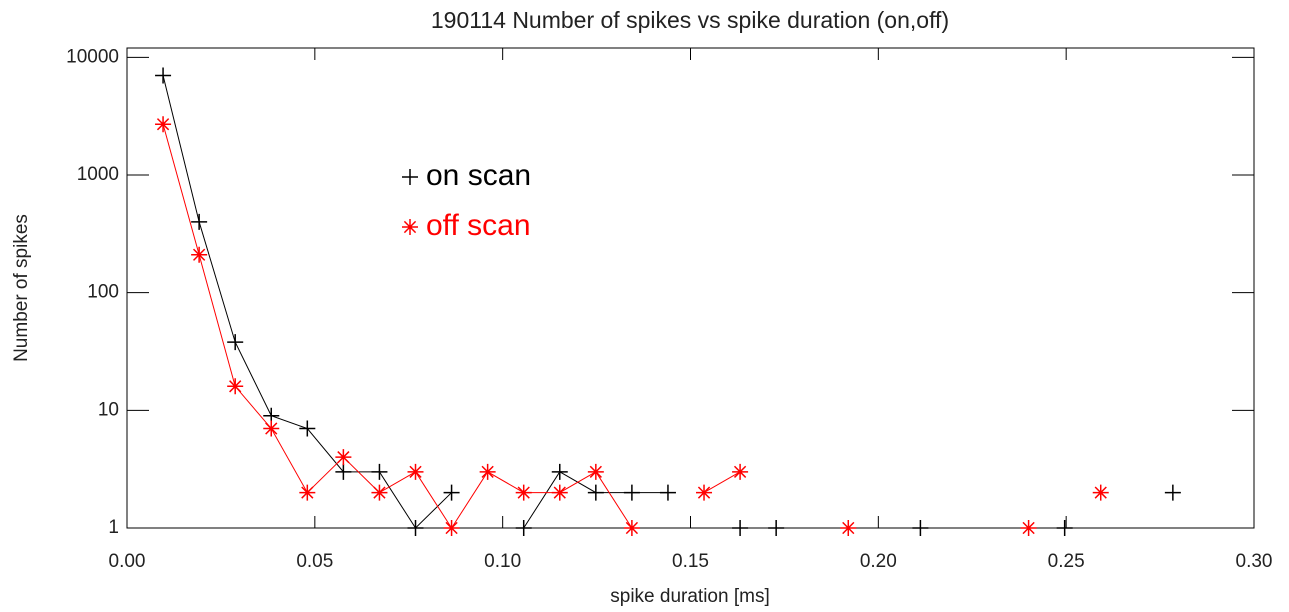 The image size is (1289, 612). I want to click on y-tick-label: 1000, so click(98, 174).